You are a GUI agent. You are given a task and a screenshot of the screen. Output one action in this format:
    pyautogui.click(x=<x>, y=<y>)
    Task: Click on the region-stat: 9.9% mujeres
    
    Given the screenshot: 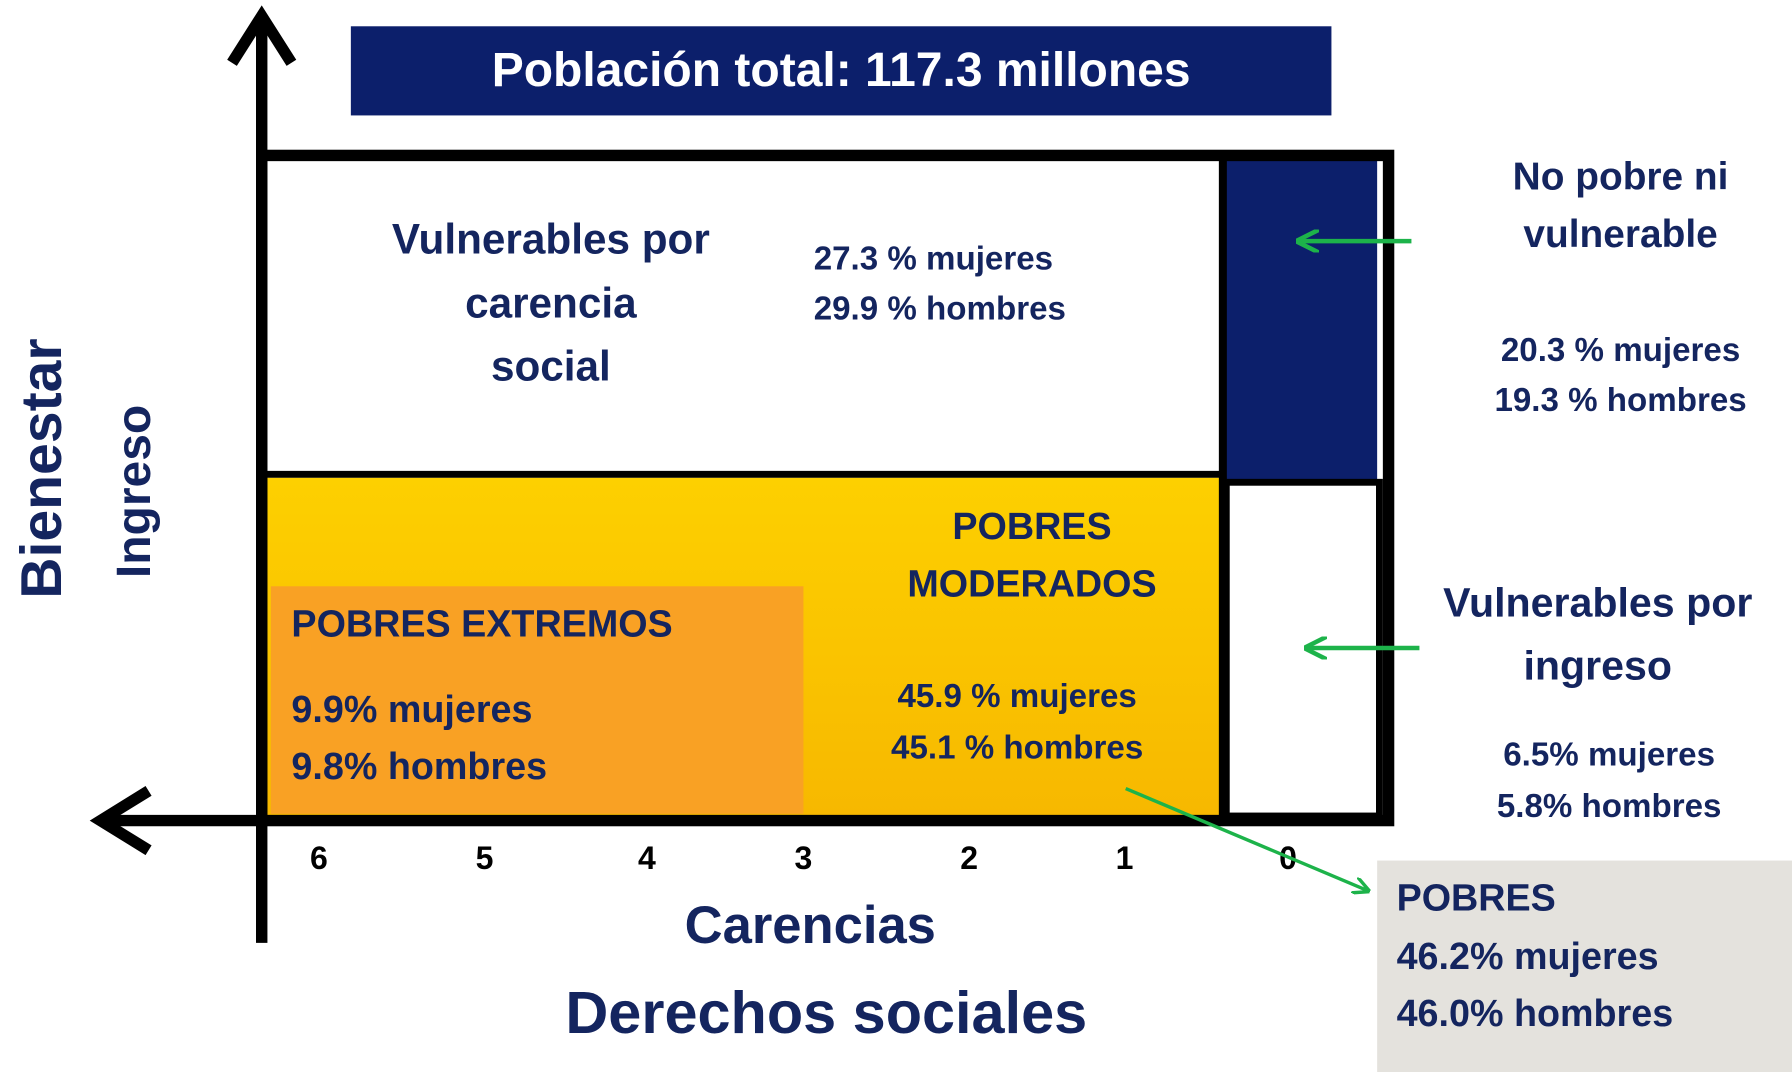 What is the action you would take?
    pyautogui.click(x=411, y=709)
    